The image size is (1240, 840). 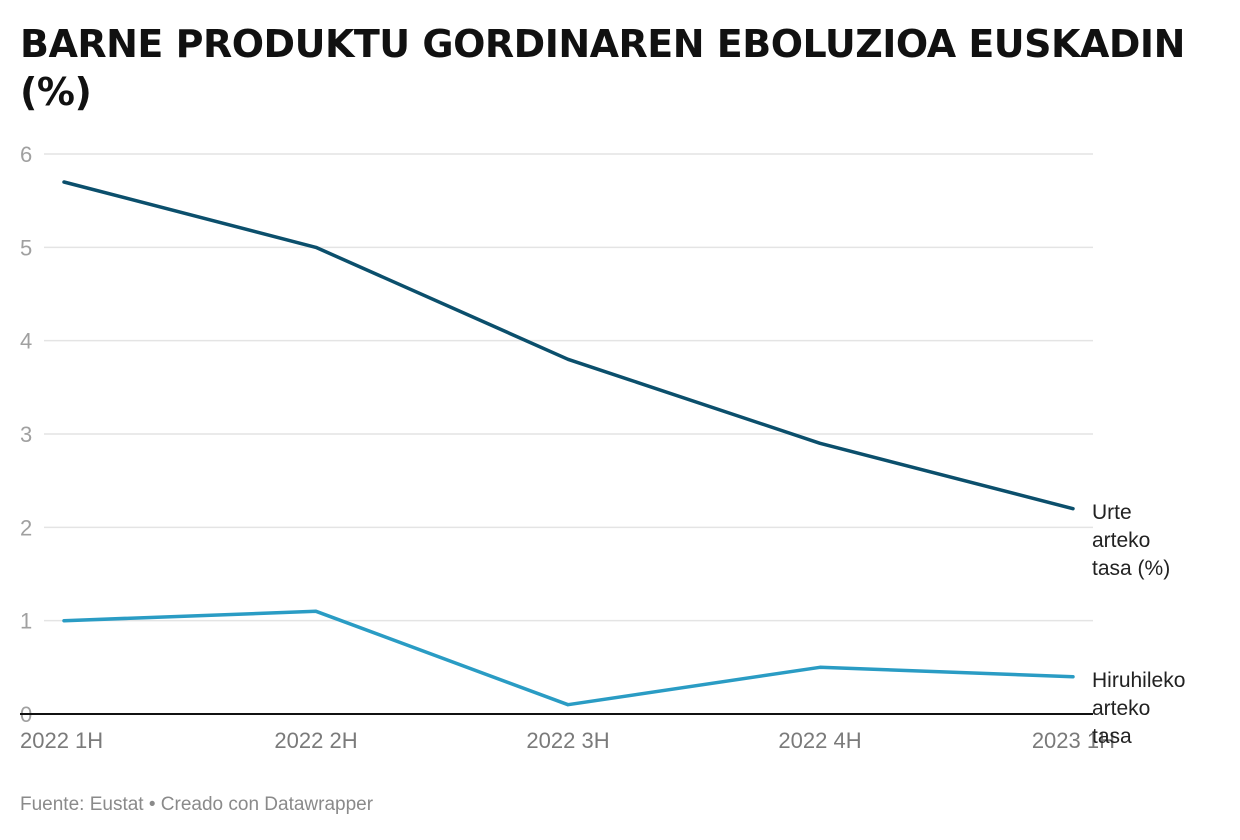 I want to click on y-tick-label: 1, so click(x=26, y=621).